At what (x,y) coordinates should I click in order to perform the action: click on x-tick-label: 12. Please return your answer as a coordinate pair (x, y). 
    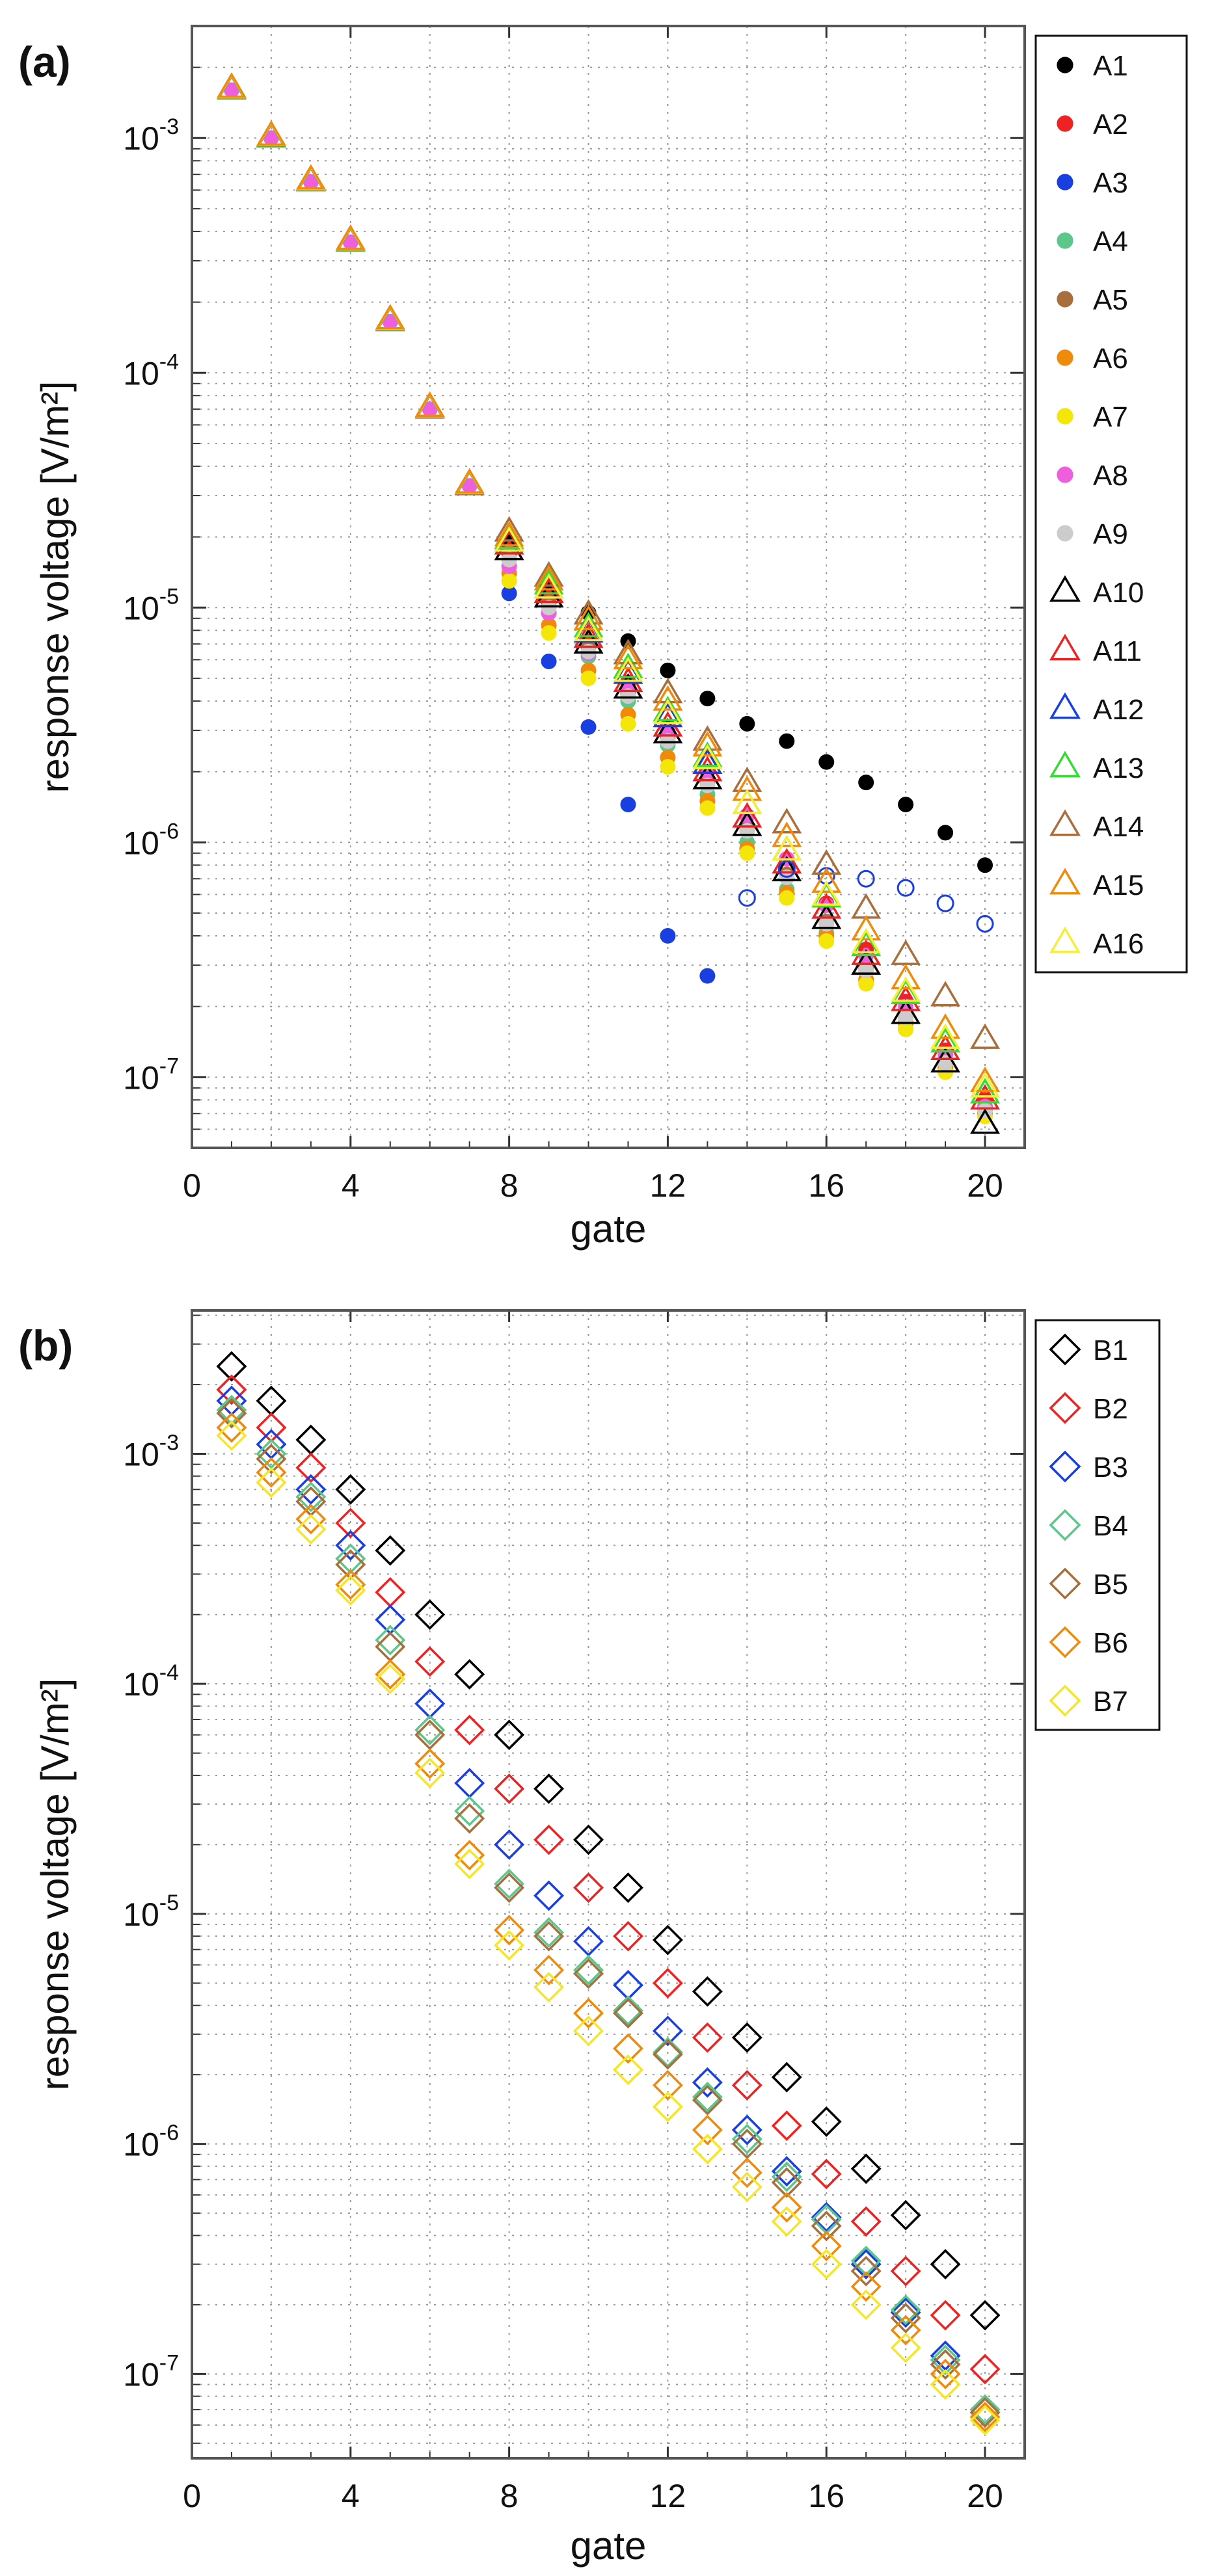
    Looking at the image, I should click on (668, 2496).